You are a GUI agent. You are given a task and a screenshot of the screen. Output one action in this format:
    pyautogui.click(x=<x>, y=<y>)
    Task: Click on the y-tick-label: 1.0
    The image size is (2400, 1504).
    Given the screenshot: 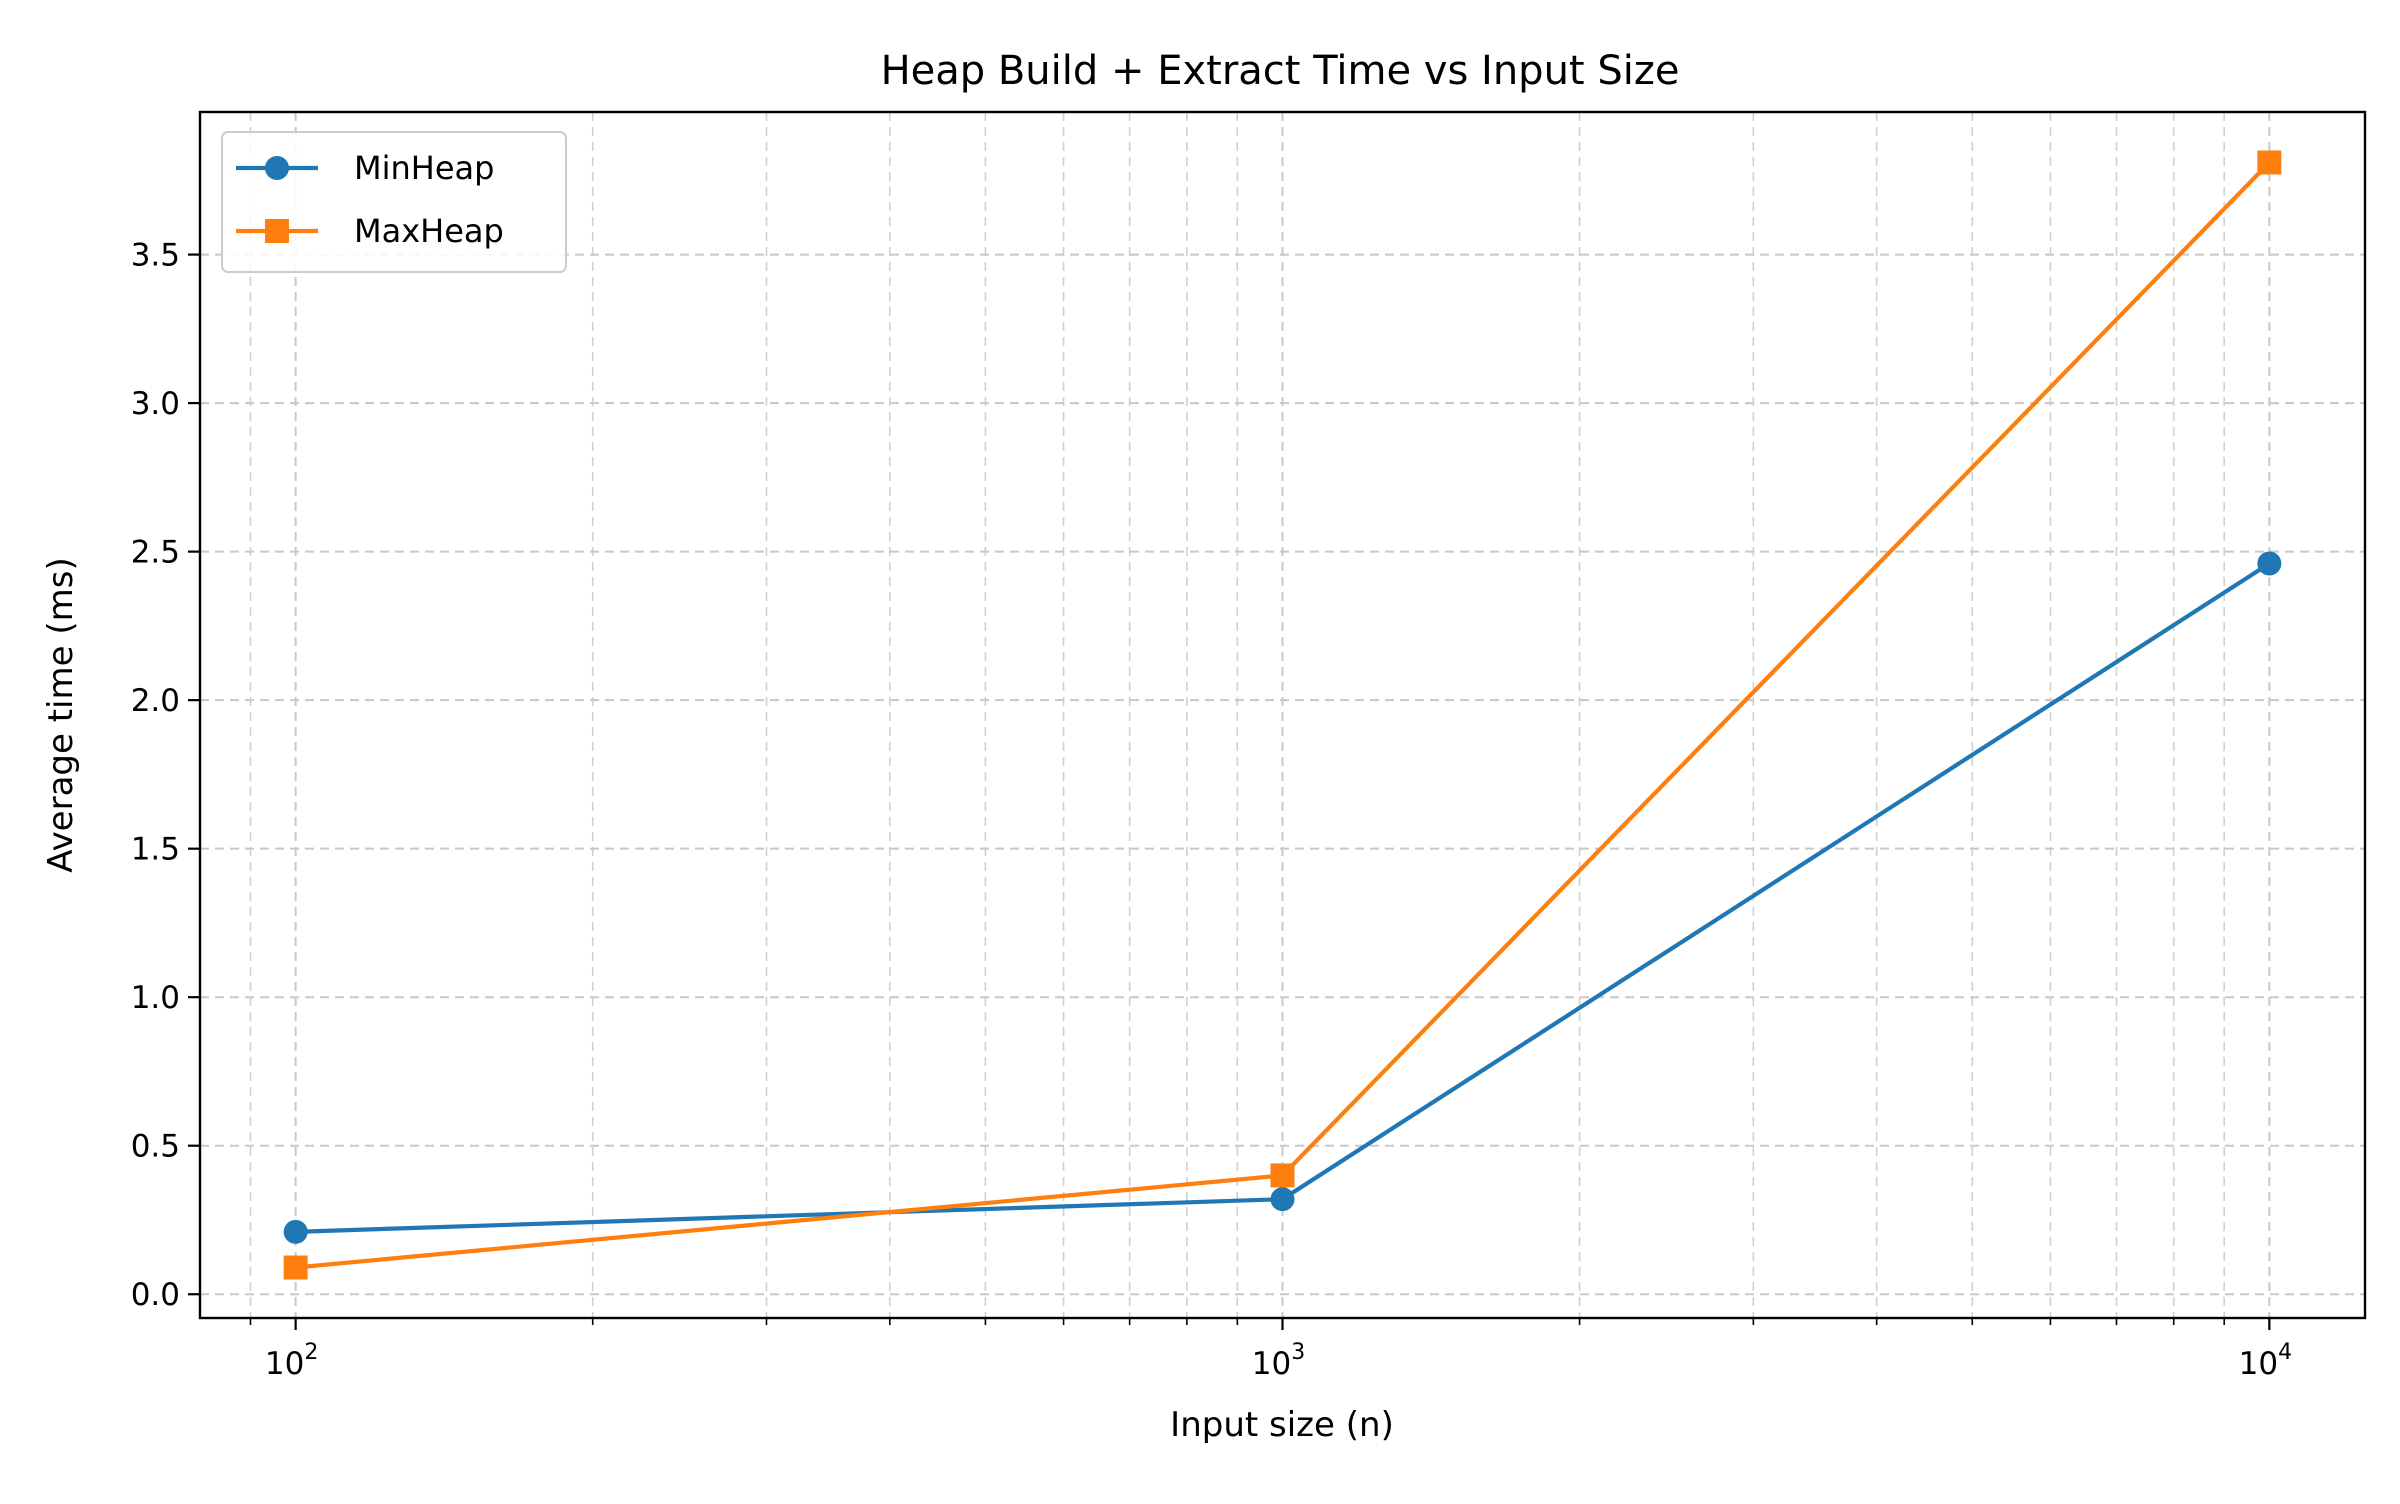 What is the action you would take?
    pyautogui.click(x=155, y=998)
    